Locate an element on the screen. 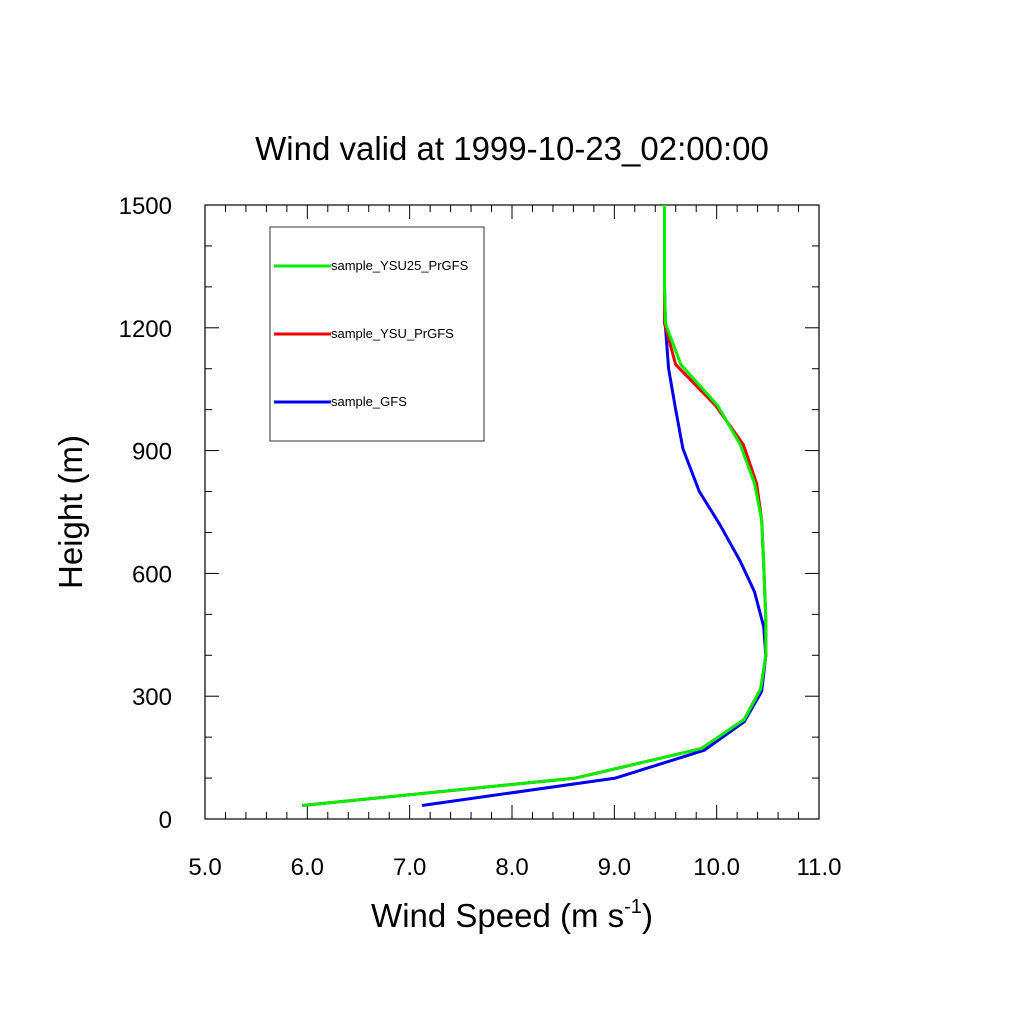 This screenshot has height=1024, width=1024. y-tick-label: 300 is located at coordinates (152, 697).